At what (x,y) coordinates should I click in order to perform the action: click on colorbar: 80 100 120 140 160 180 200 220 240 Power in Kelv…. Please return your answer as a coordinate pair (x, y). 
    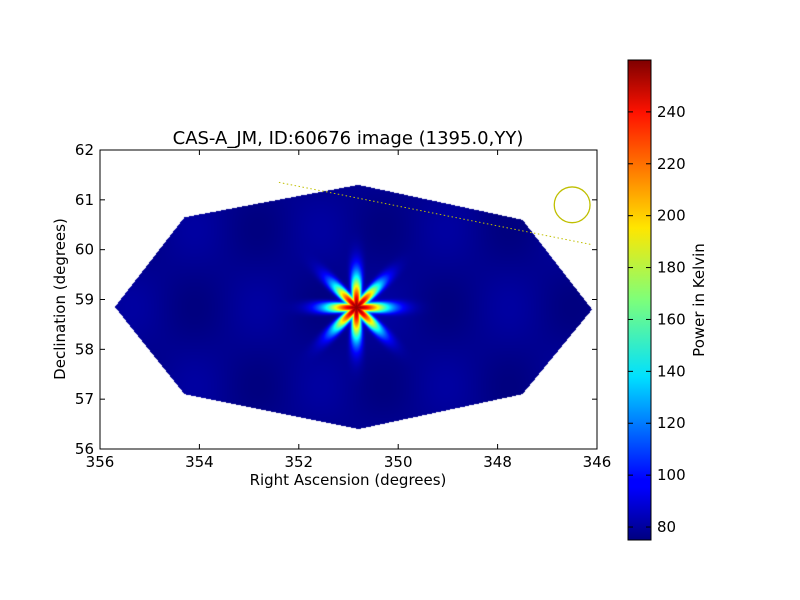
    Looking at the image, I should click on (667, 300).